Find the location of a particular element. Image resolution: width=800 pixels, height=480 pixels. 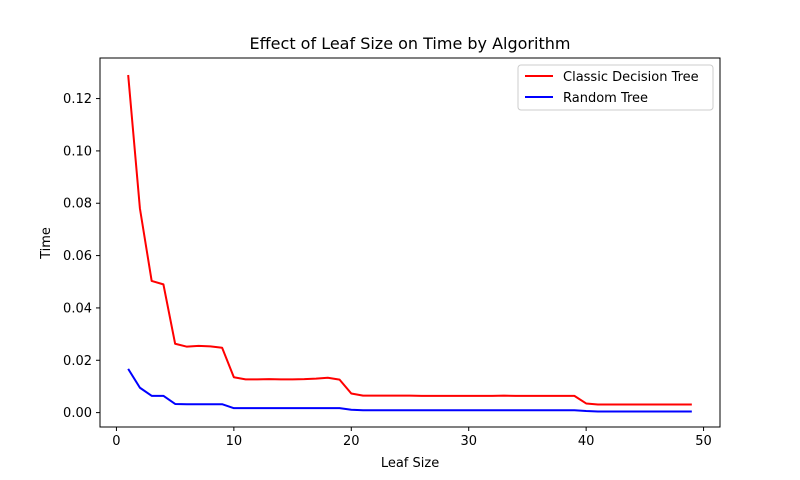

y-tick-label: 0.12 is located at coordinates (77, 99).